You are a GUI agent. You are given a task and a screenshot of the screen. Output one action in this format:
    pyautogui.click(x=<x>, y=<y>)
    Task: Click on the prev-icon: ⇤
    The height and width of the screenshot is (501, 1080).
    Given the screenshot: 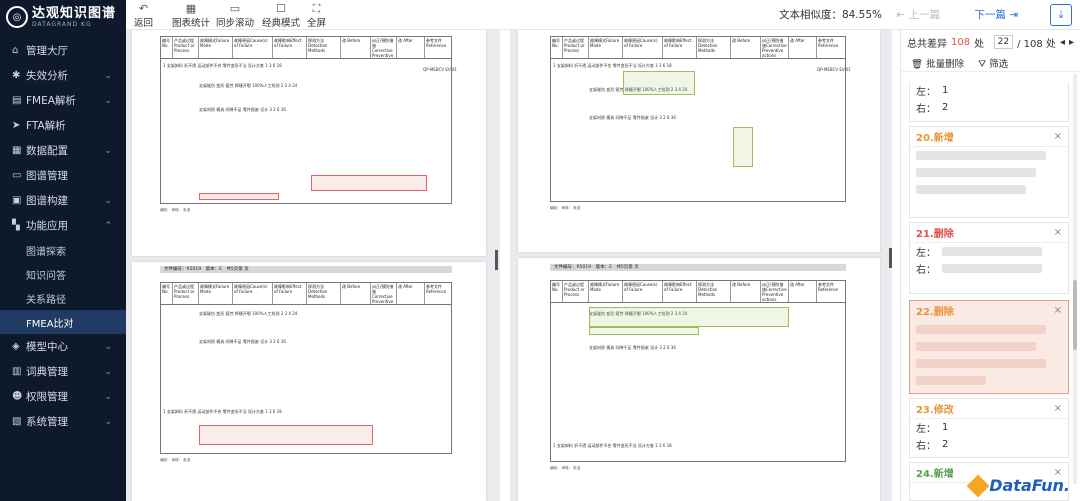 What is the action you would take?
    pyautogui.click(x=901, y=15)
    